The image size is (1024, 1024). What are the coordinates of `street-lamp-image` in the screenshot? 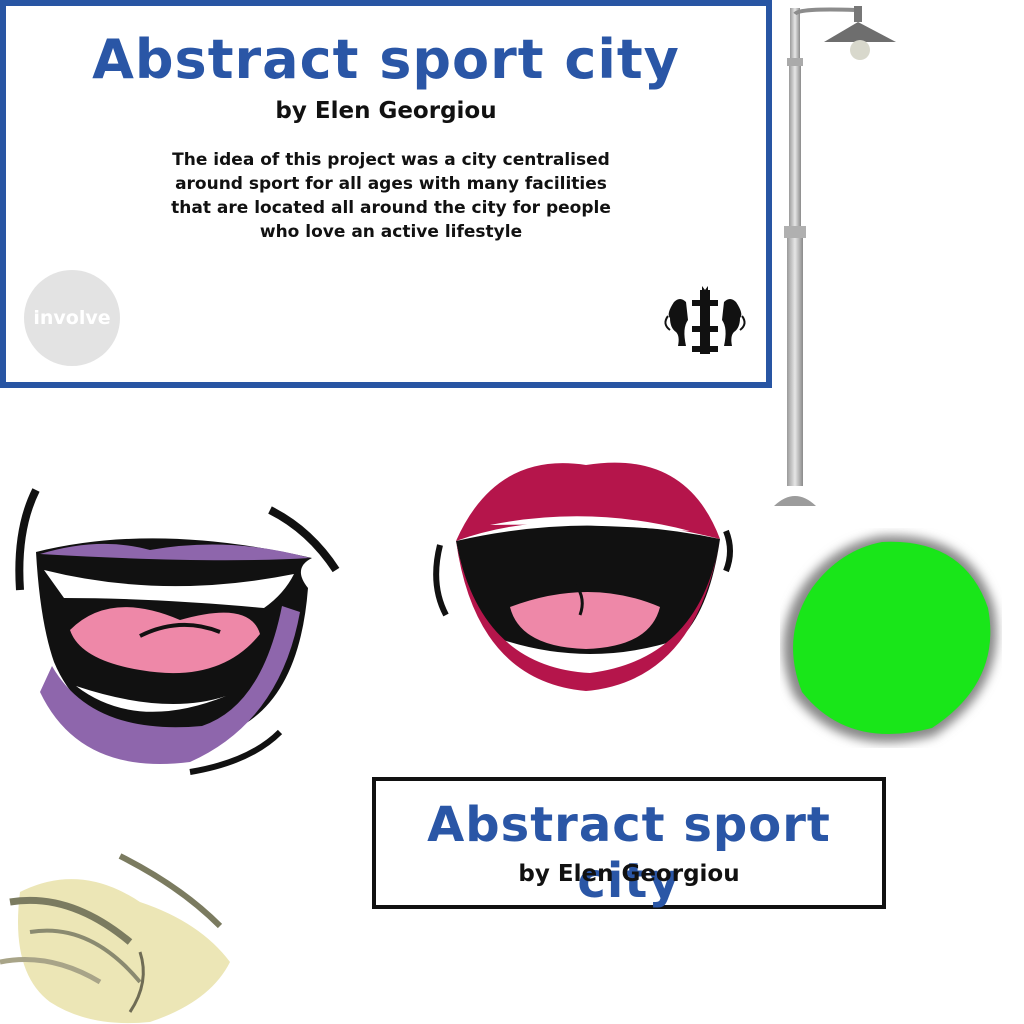 It's located at (835, 256).